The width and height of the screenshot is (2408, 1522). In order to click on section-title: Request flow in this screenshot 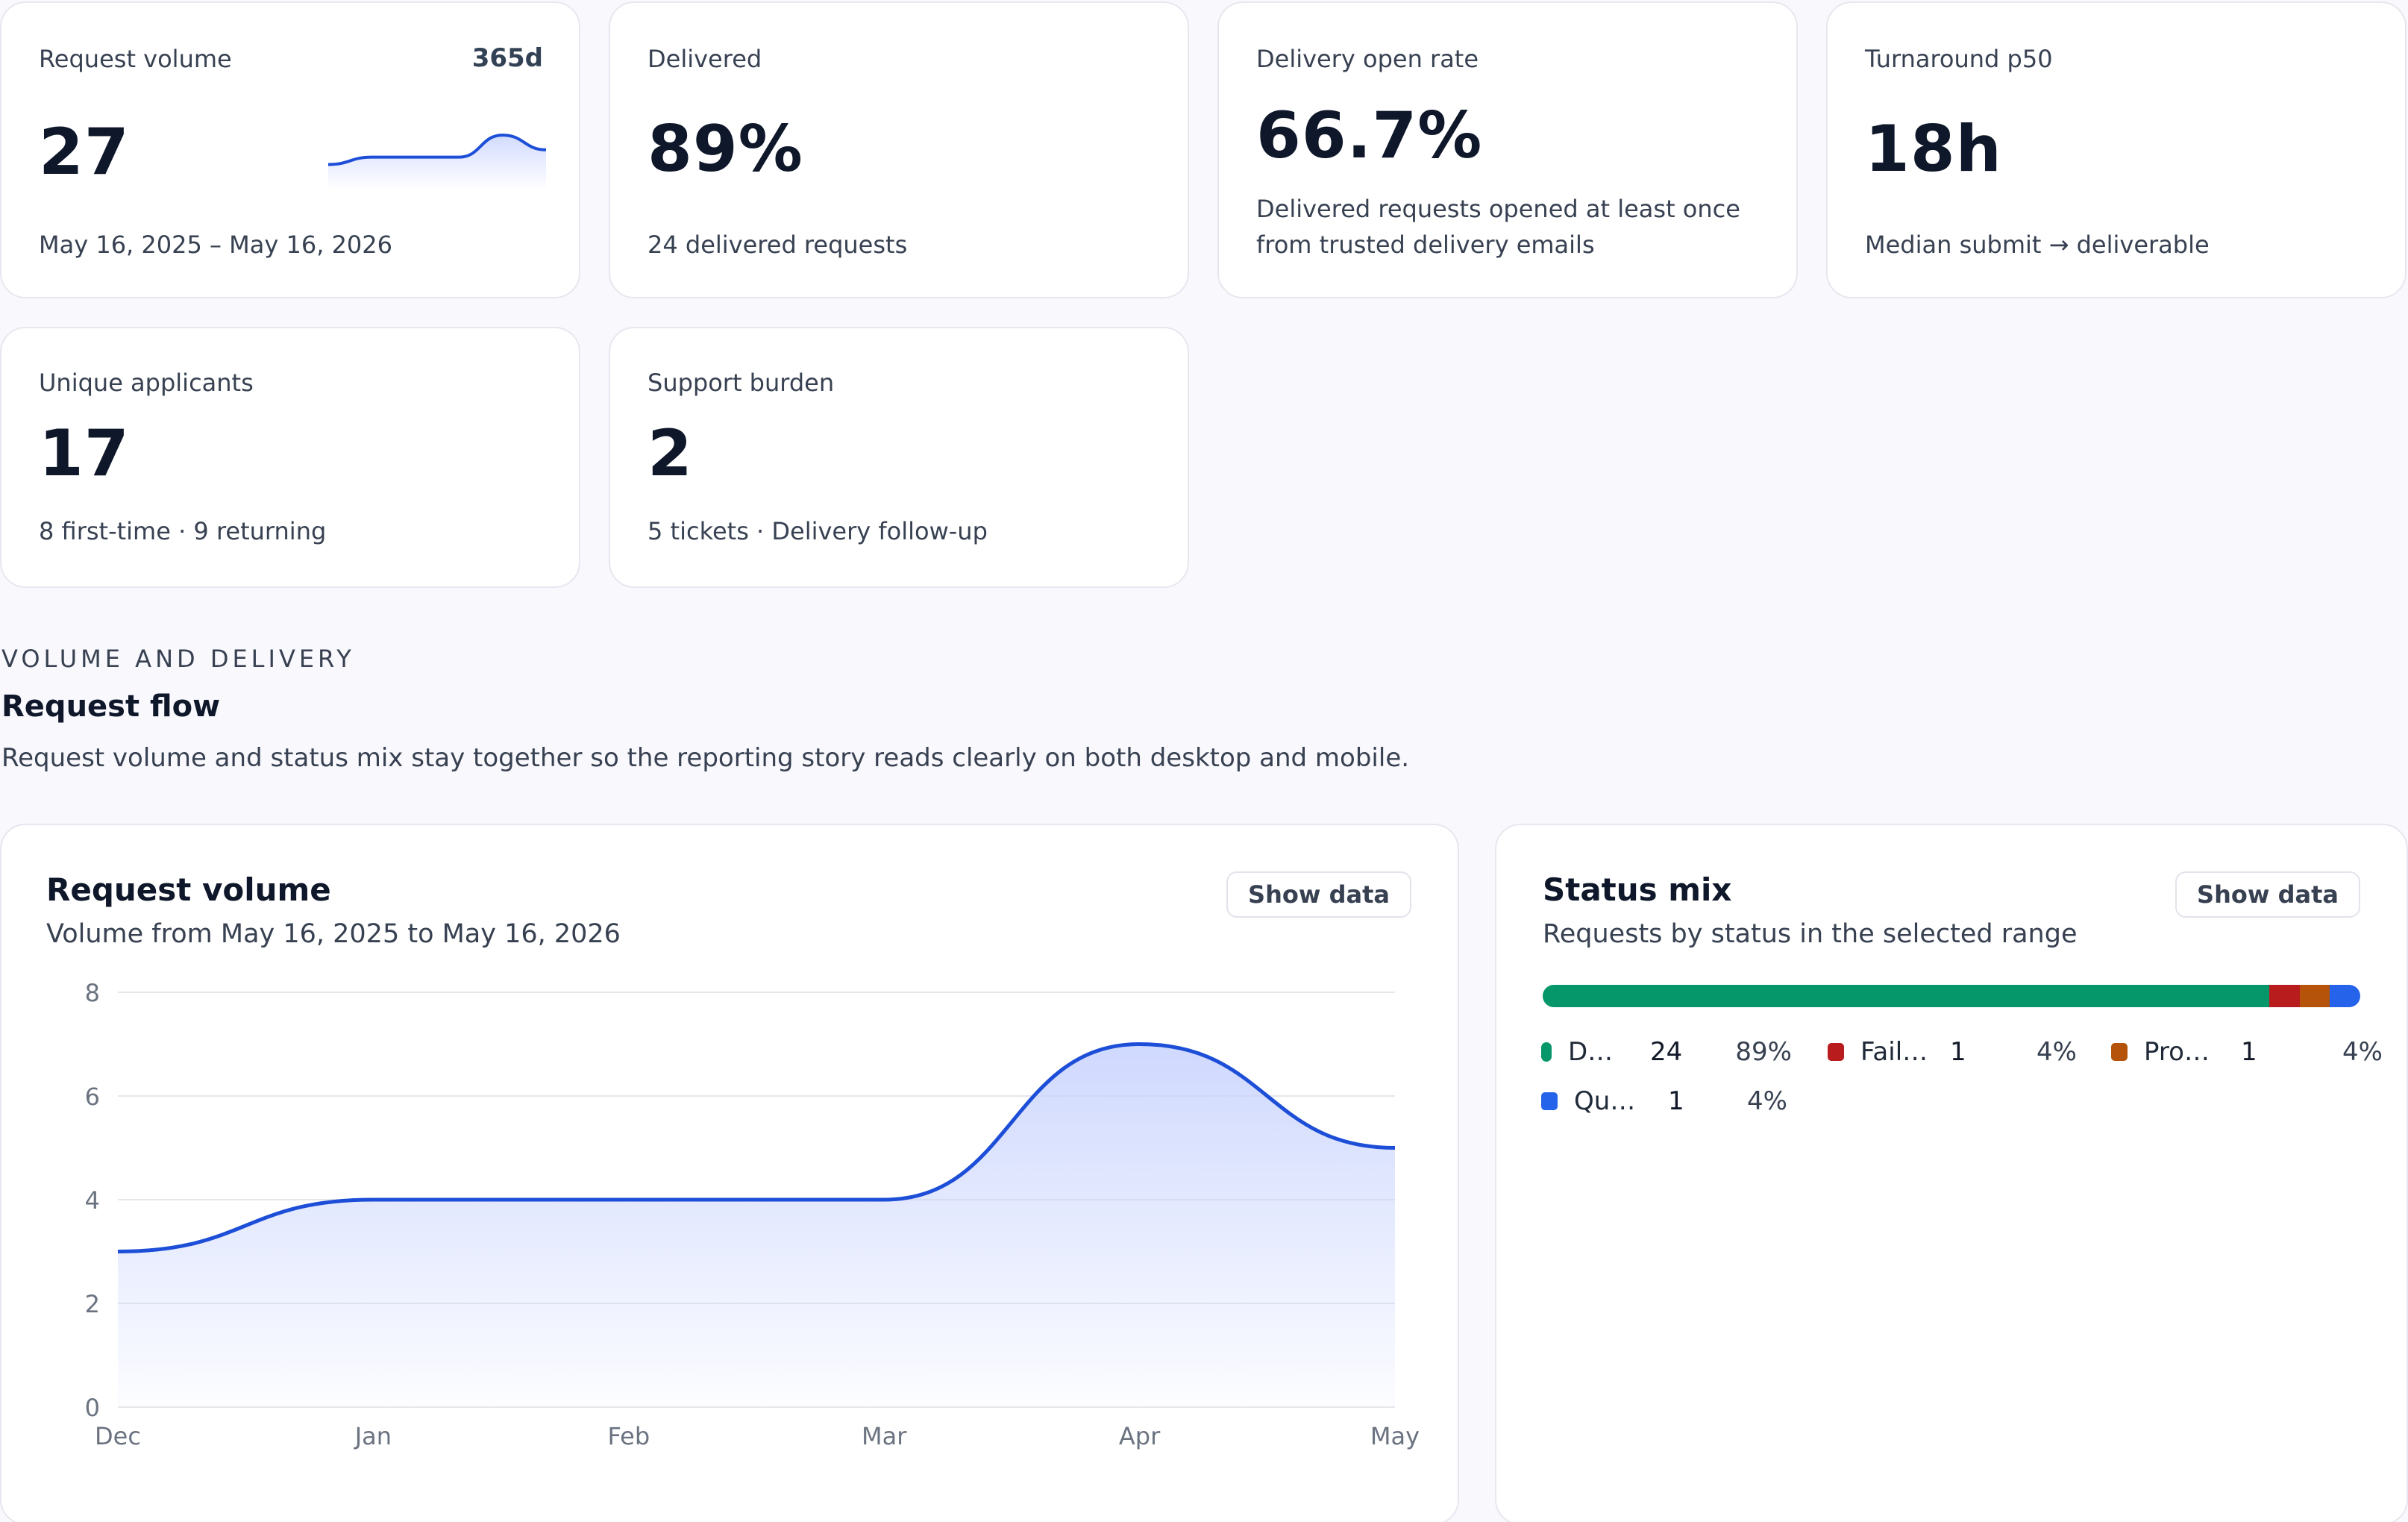, I will do `click(111, 706)`.